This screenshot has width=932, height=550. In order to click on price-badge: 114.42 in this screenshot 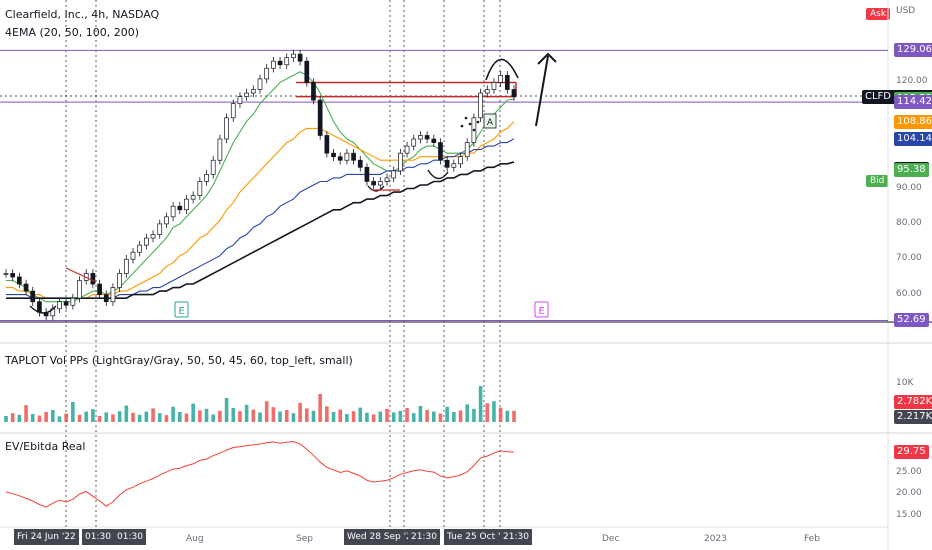, I will do `click(913, 102)`.